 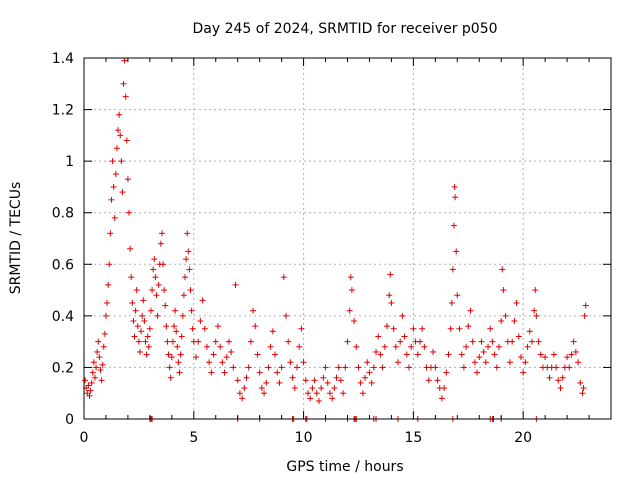 I want to click on x-tick-label: 10, so click(x=304, y=438).